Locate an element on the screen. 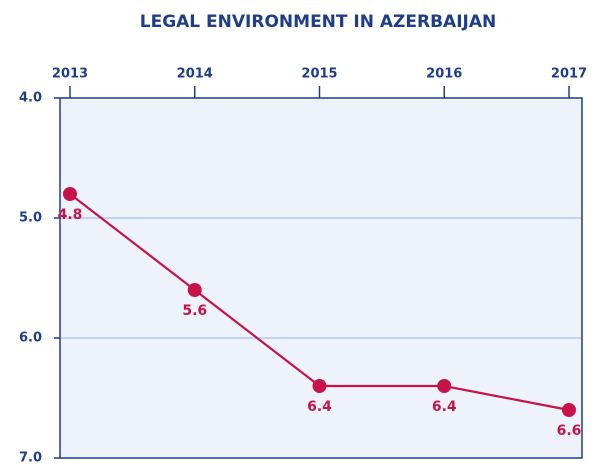  x-tick-label: 2016 is located at coordinates (444, 74).